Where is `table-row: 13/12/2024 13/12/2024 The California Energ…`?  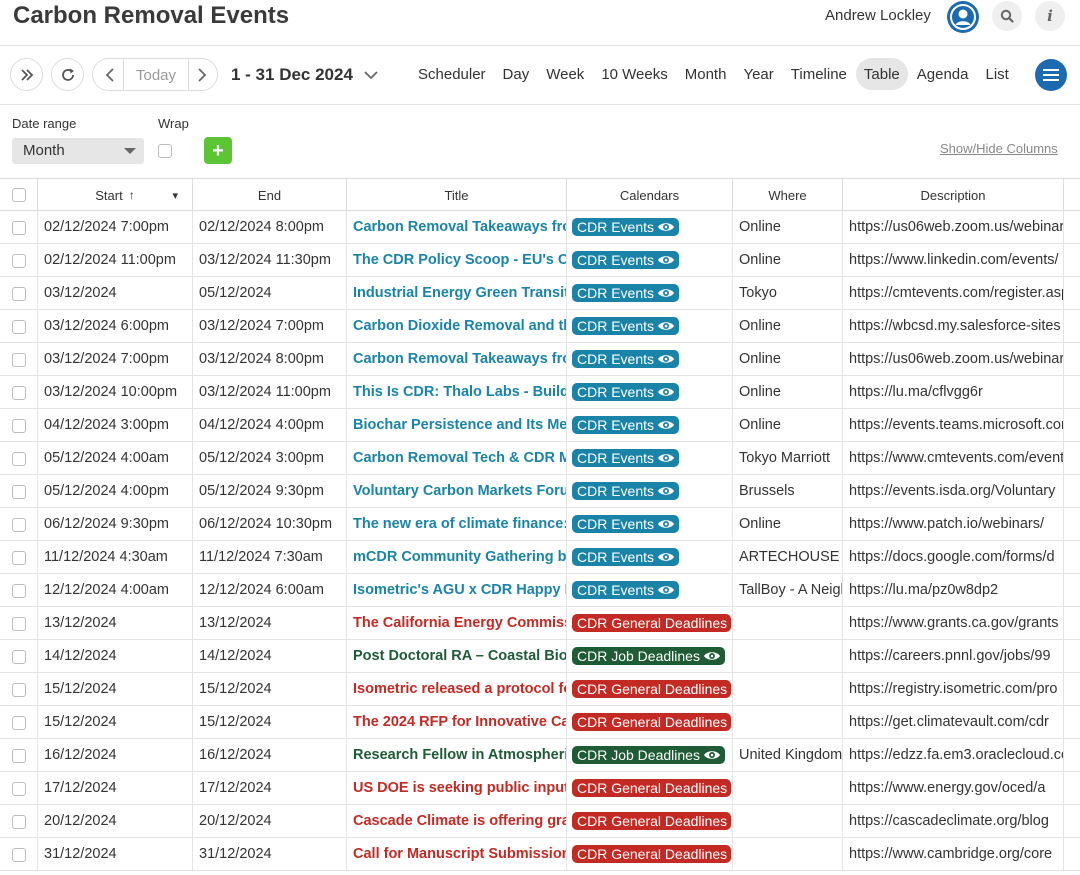
table-row: 13/12/2024 13/12/2024 The California Energ… is located at coordinates (540, 623).